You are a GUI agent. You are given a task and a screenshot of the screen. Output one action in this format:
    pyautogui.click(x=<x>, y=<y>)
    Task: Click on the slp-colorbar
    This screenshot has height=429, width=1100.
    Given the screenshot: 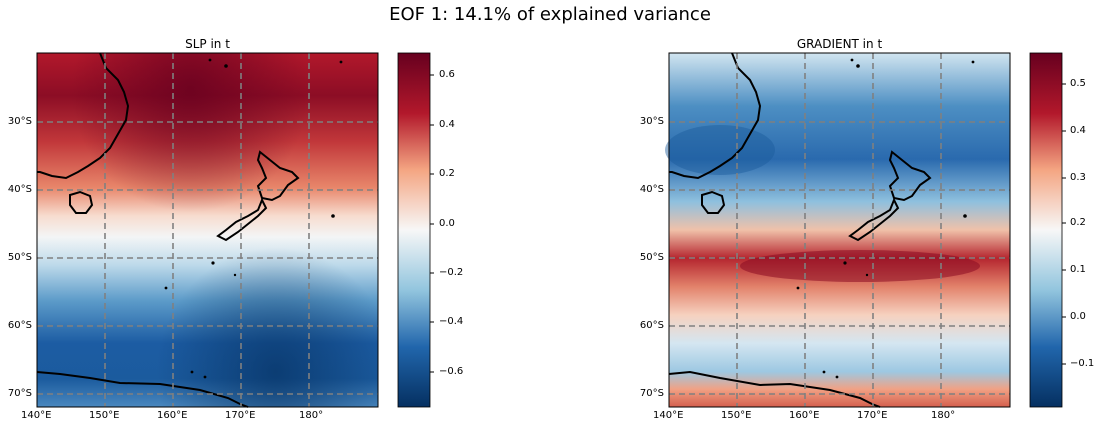 What is the action you would take?
    pyautogui.click(x=415, y=230)
    